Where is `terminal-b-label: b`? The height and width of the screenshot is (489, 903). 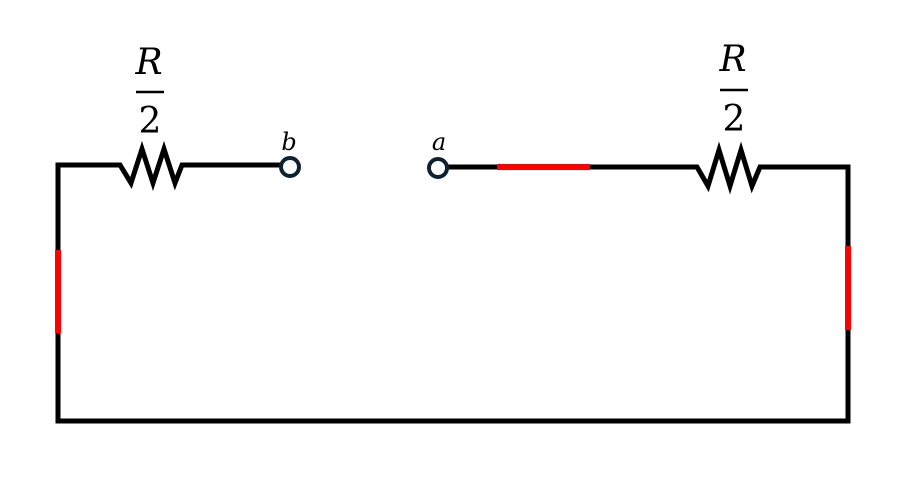 terminal-b-label: b is located at coordinates (288, 142).